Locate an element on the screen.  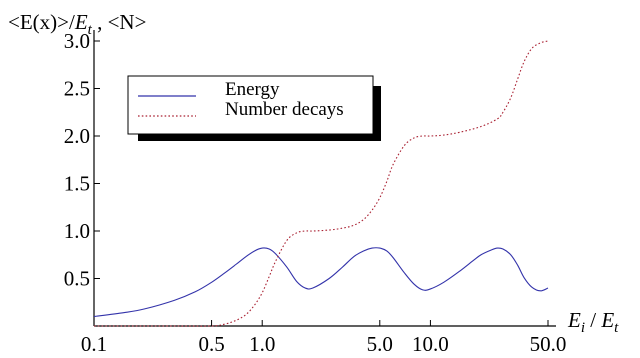
legend-label-number-decays: Number decays is located at coordinates (284, 109).